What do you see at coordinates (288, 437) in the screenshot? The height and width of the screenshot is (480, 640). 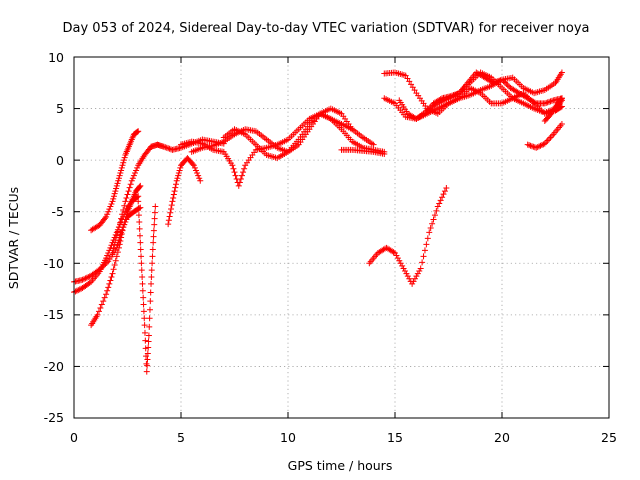 I see `x-tick-label-2: 10` at bounding box center [288, 437].